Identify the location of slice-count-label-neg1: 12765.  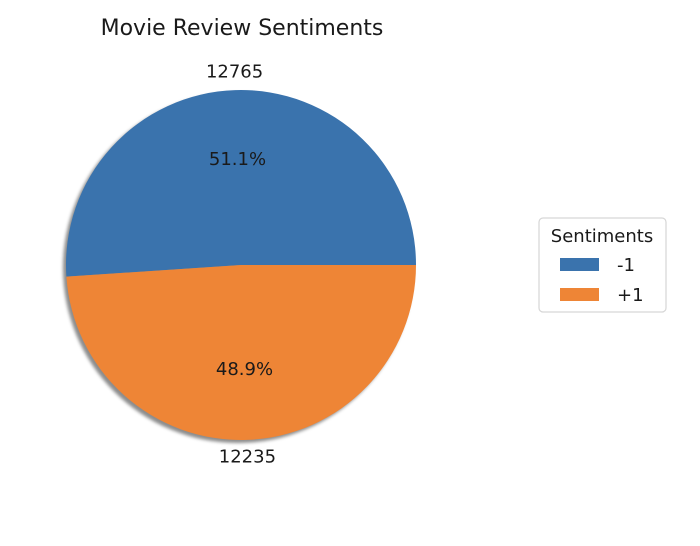
(234, 72).